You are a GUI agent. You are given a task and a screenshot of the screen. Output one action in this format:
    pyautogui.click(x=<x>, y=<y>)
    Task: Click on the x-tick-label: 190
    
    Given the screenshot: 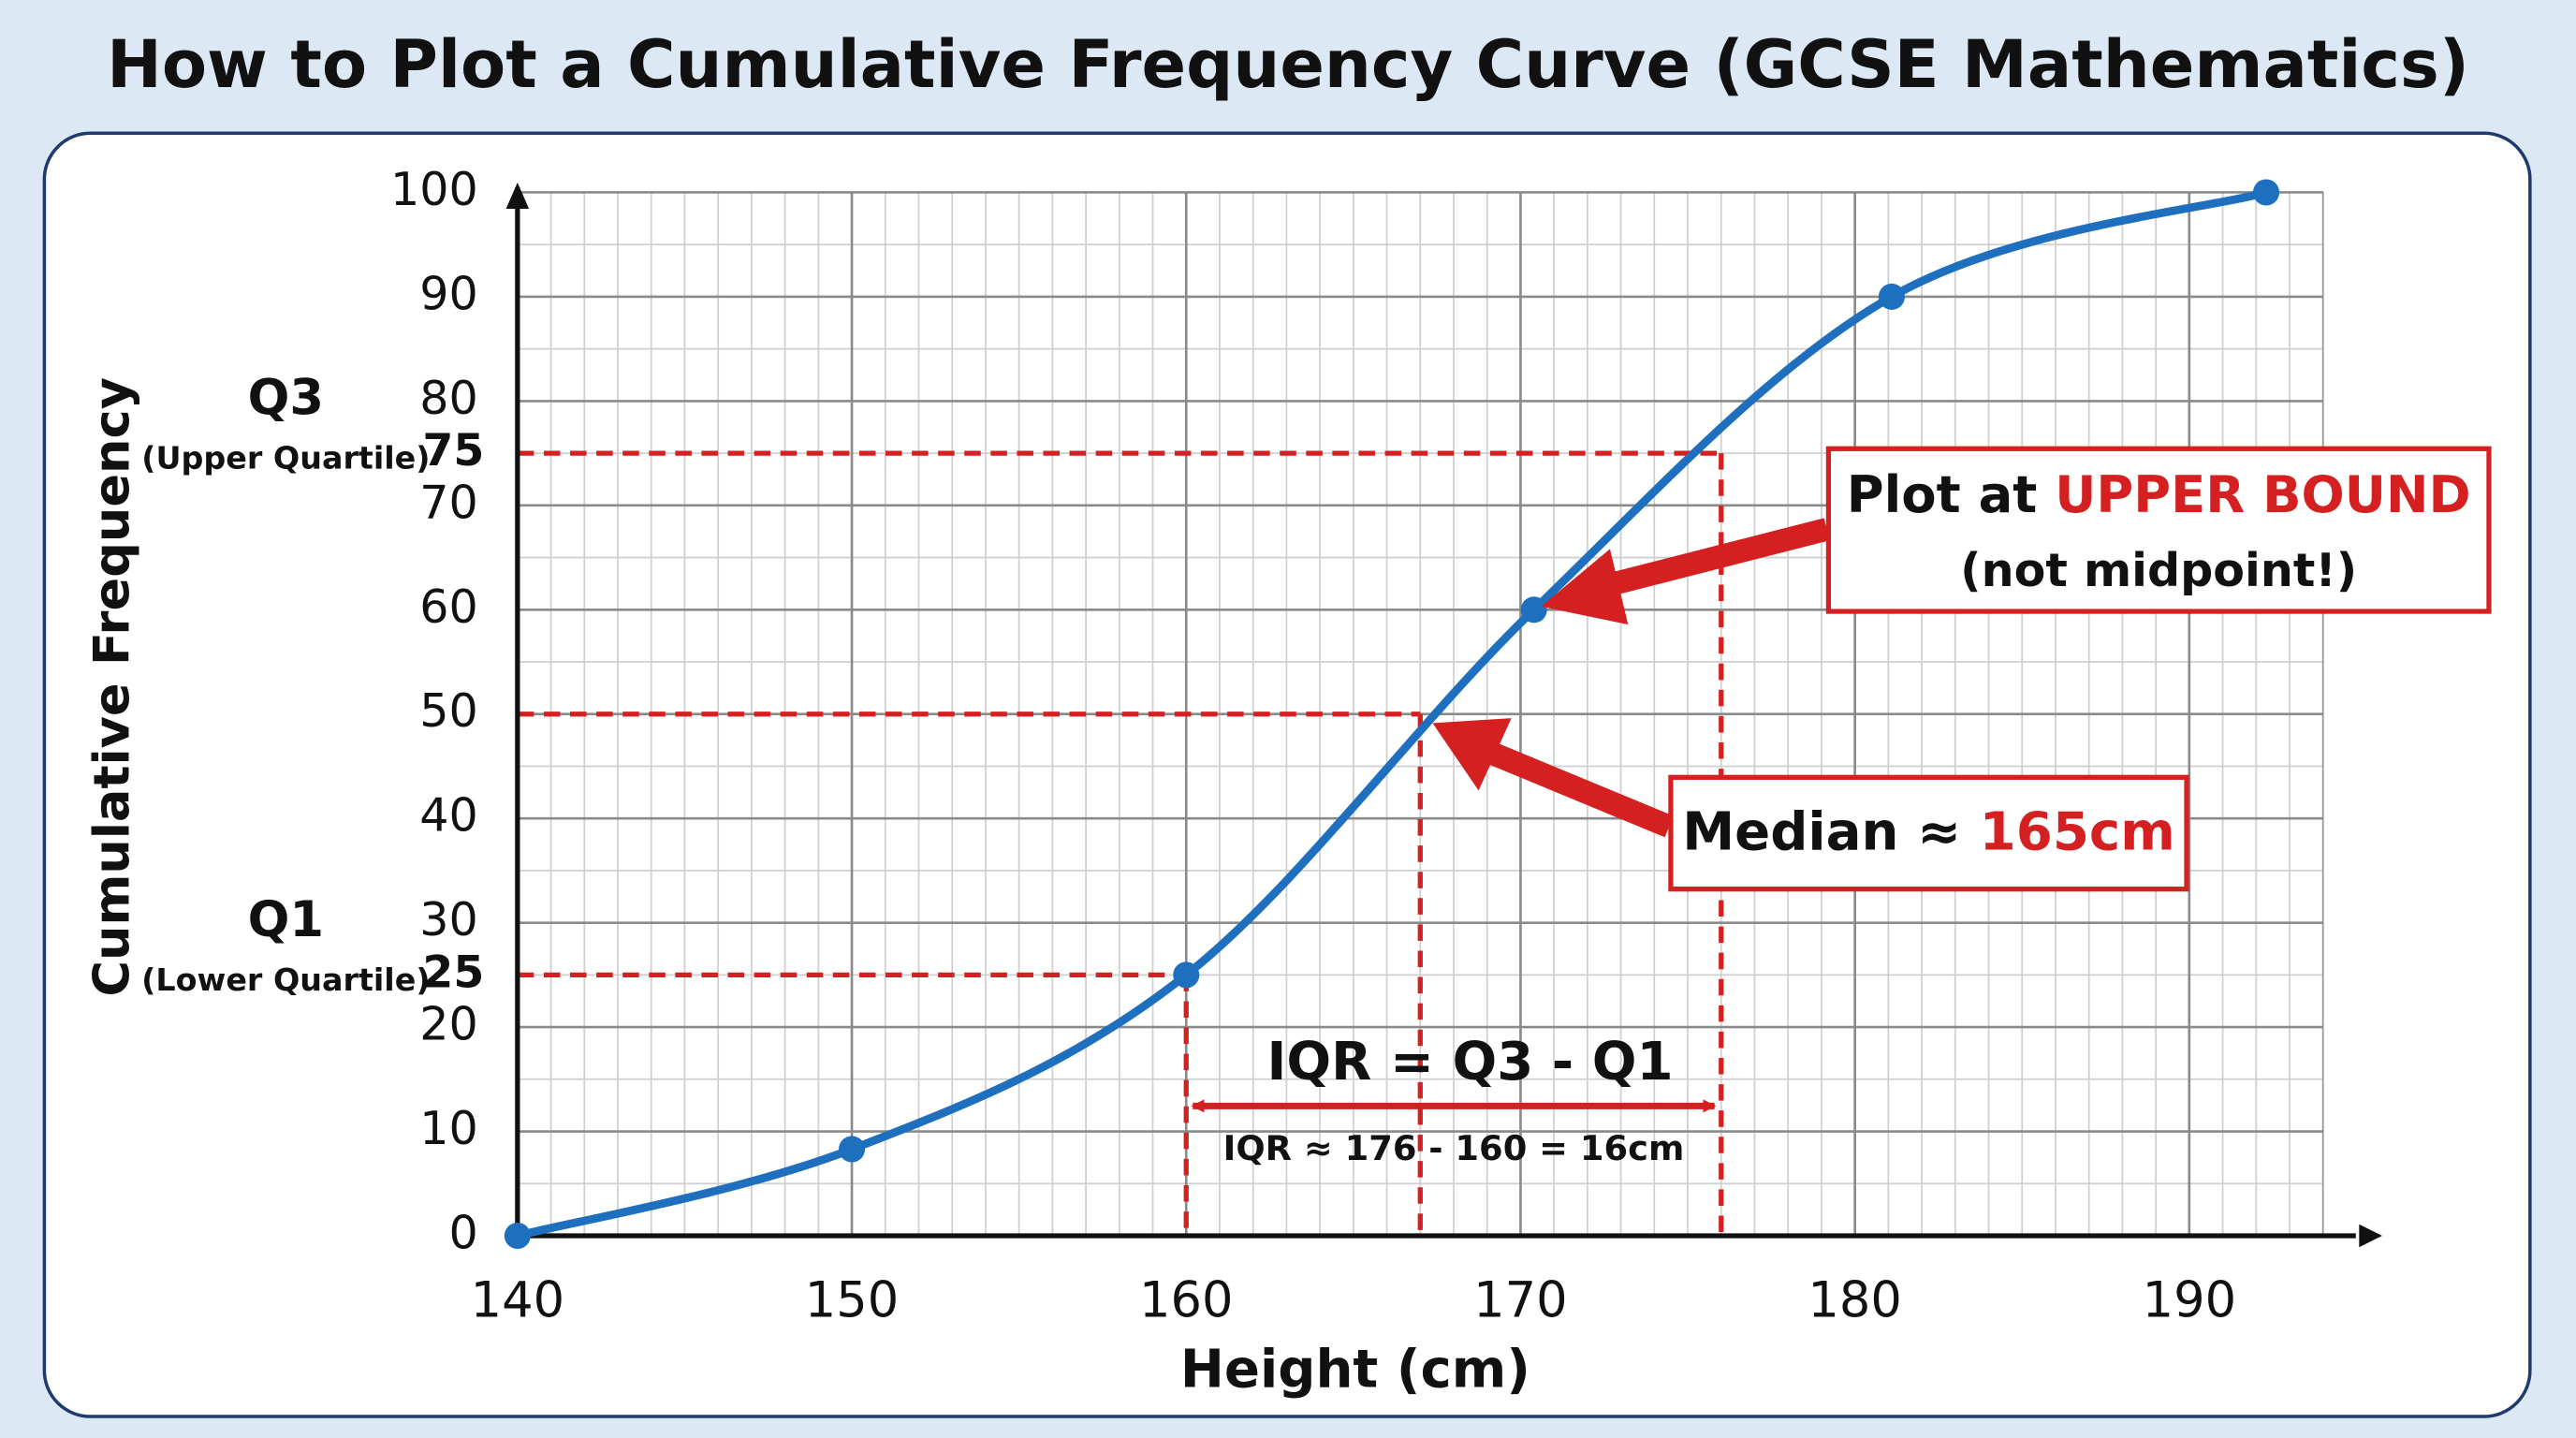 What is the action you would take?
    pyautogui.click(x=2189, y=1300)
    